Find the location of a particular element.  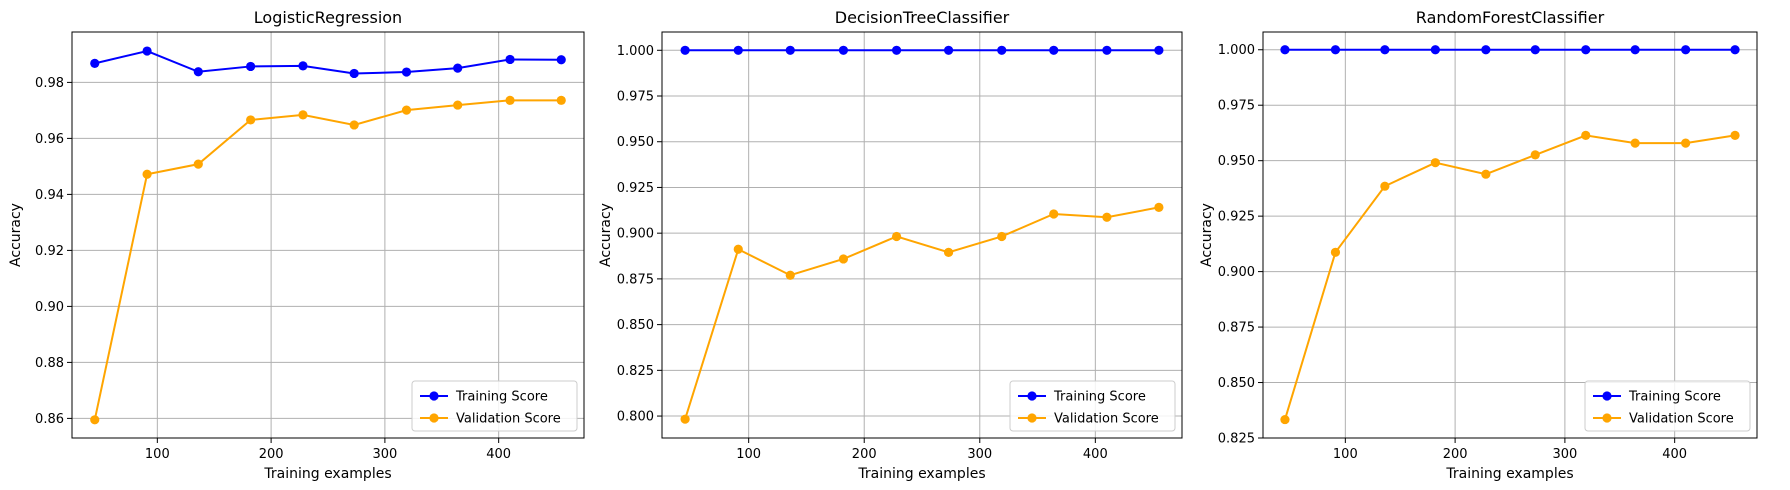

y-tick-label: 0.92 is located at coordinates (49, 251).